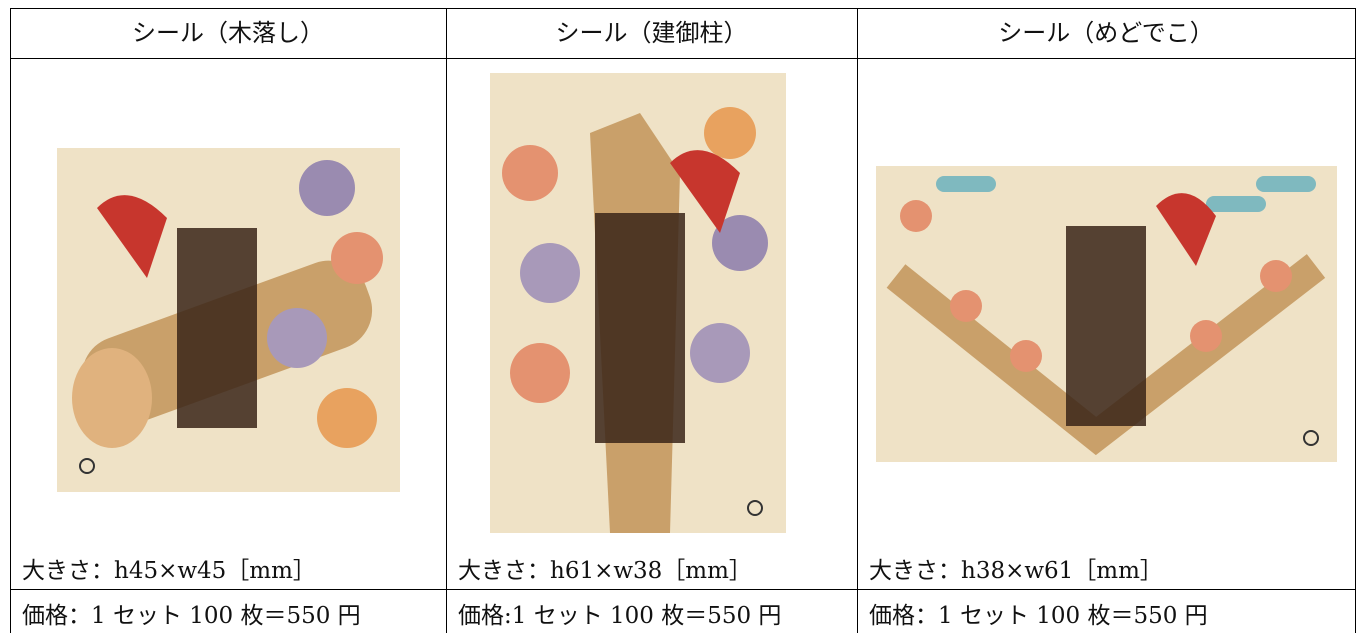 Image resolution: width=1359 pixels, height=633 pixels. Describe the element at coordinates (228, 320) in the screenshot. I see `sticker-image` at that location.